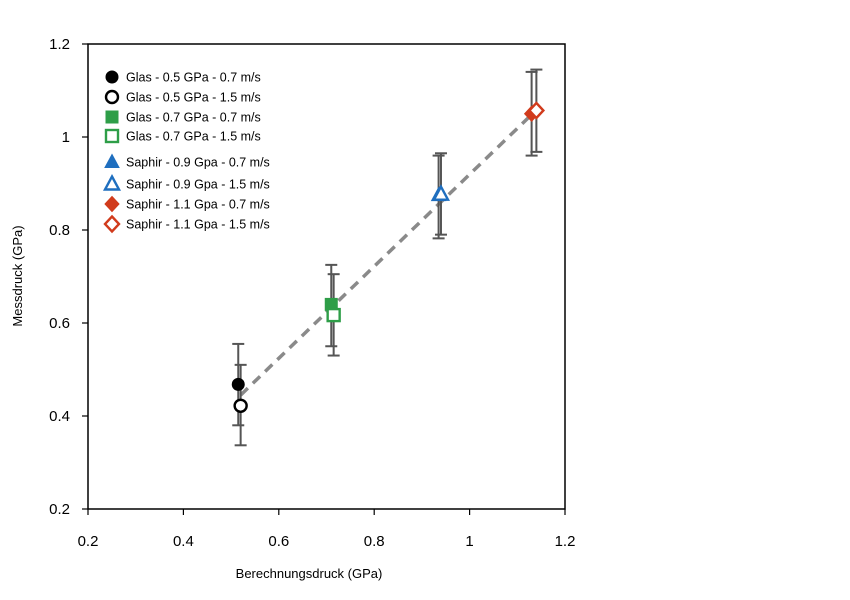 This screenshot has height=600, width=850. I want to click on data-point-diamond, so click(536, 110).